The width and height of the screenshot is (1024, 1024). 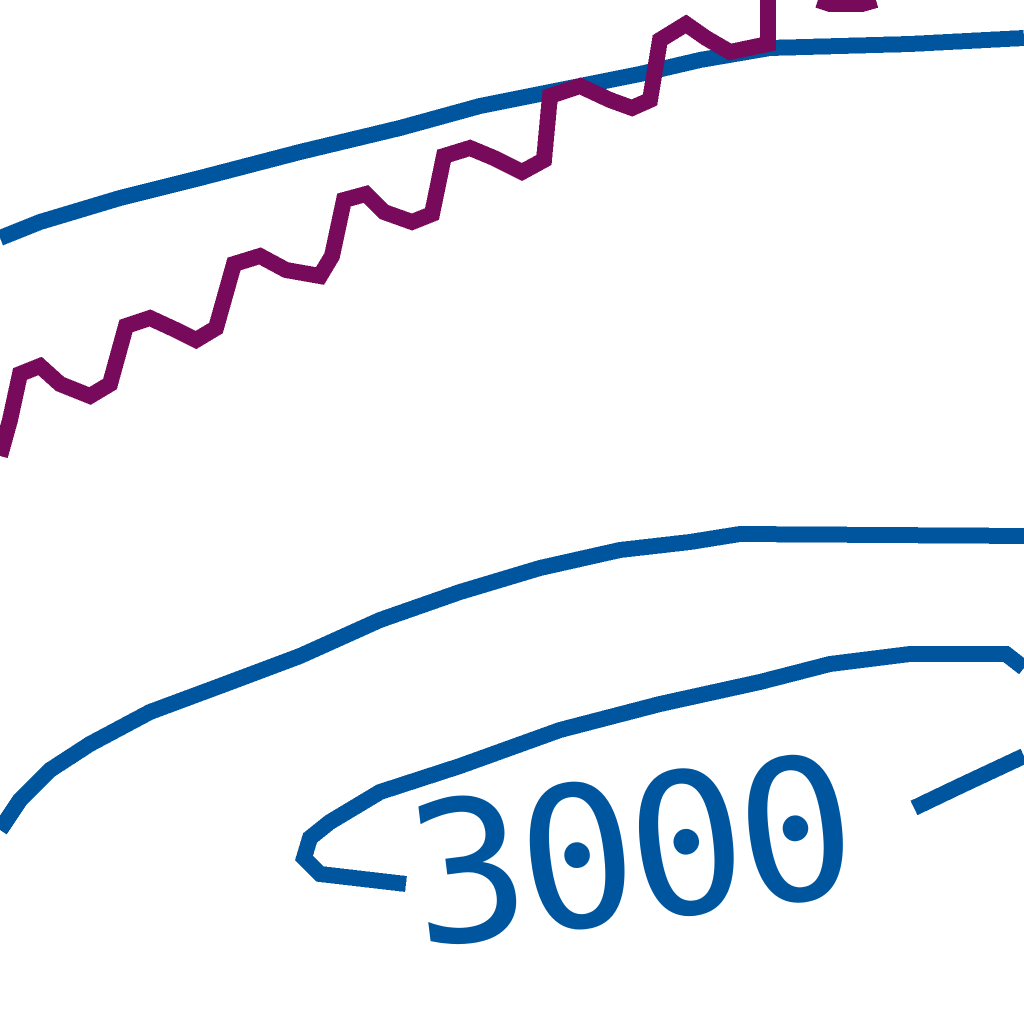 What do you see at coordinates (847, 6) in the screenshot?
I see `route-line-fragment` at bounding box center [847, 6].